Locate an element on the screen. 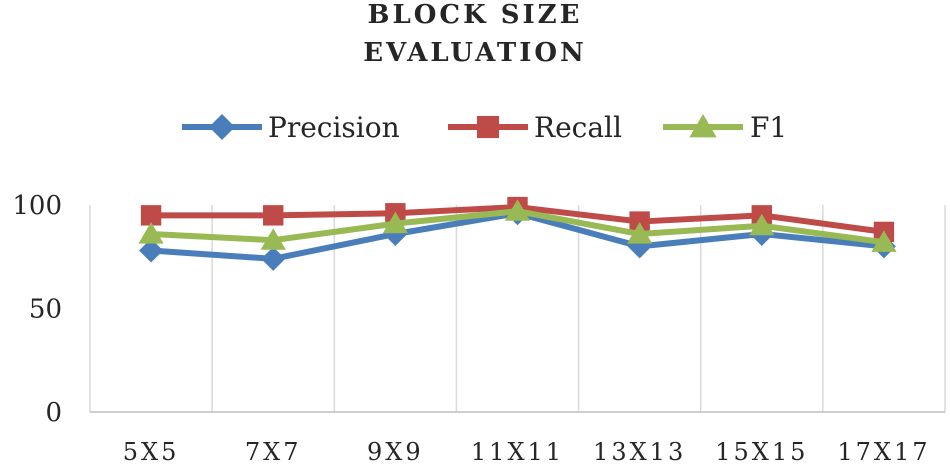  legend-item-precision: Precision is located at coordinates (291, 127).